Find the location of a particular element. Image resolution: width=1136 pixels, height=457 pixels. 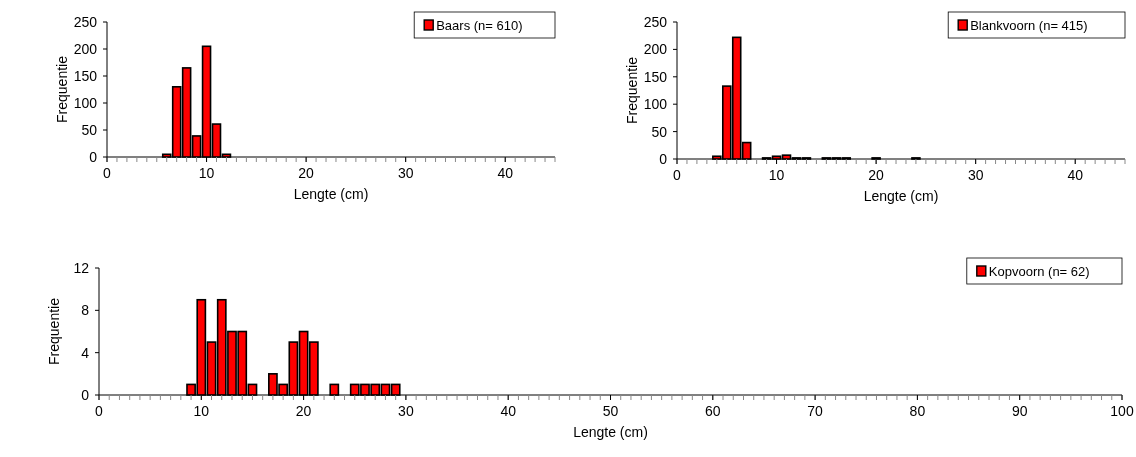

legend-label: Kopvoorn (n= 62) is located at coordinates (1039, 271).